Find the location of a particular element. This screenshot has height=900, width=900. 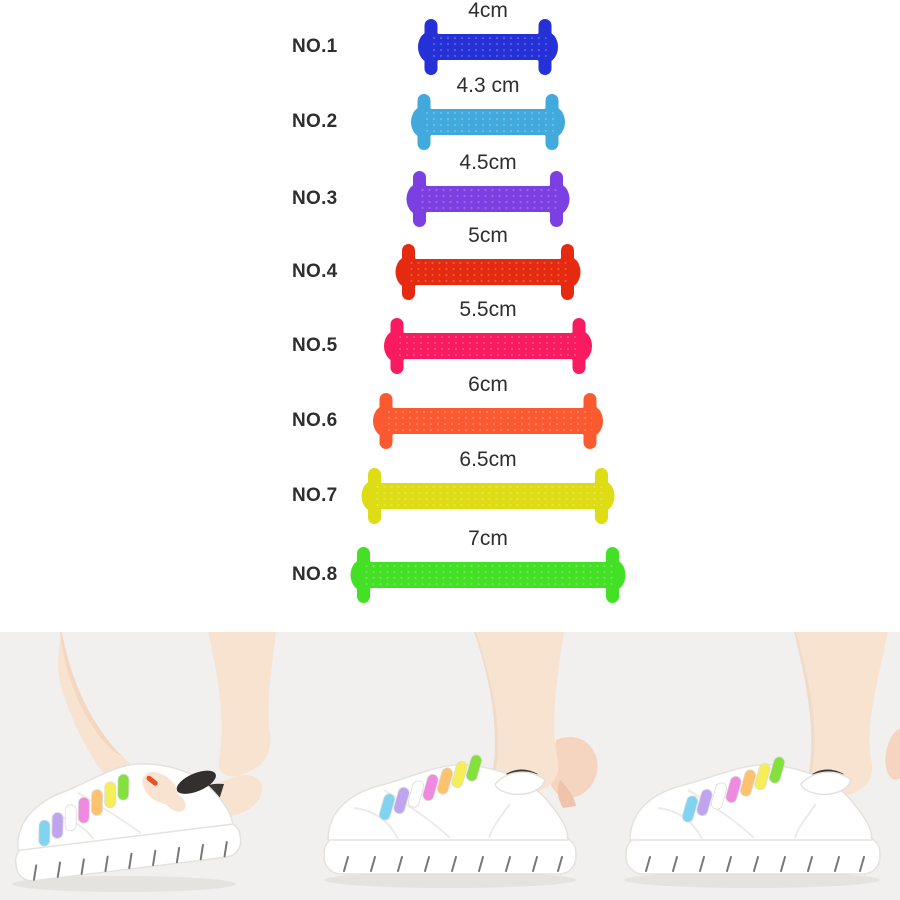

lace-number-label: NO.8 is located at coordinates (315, 574).